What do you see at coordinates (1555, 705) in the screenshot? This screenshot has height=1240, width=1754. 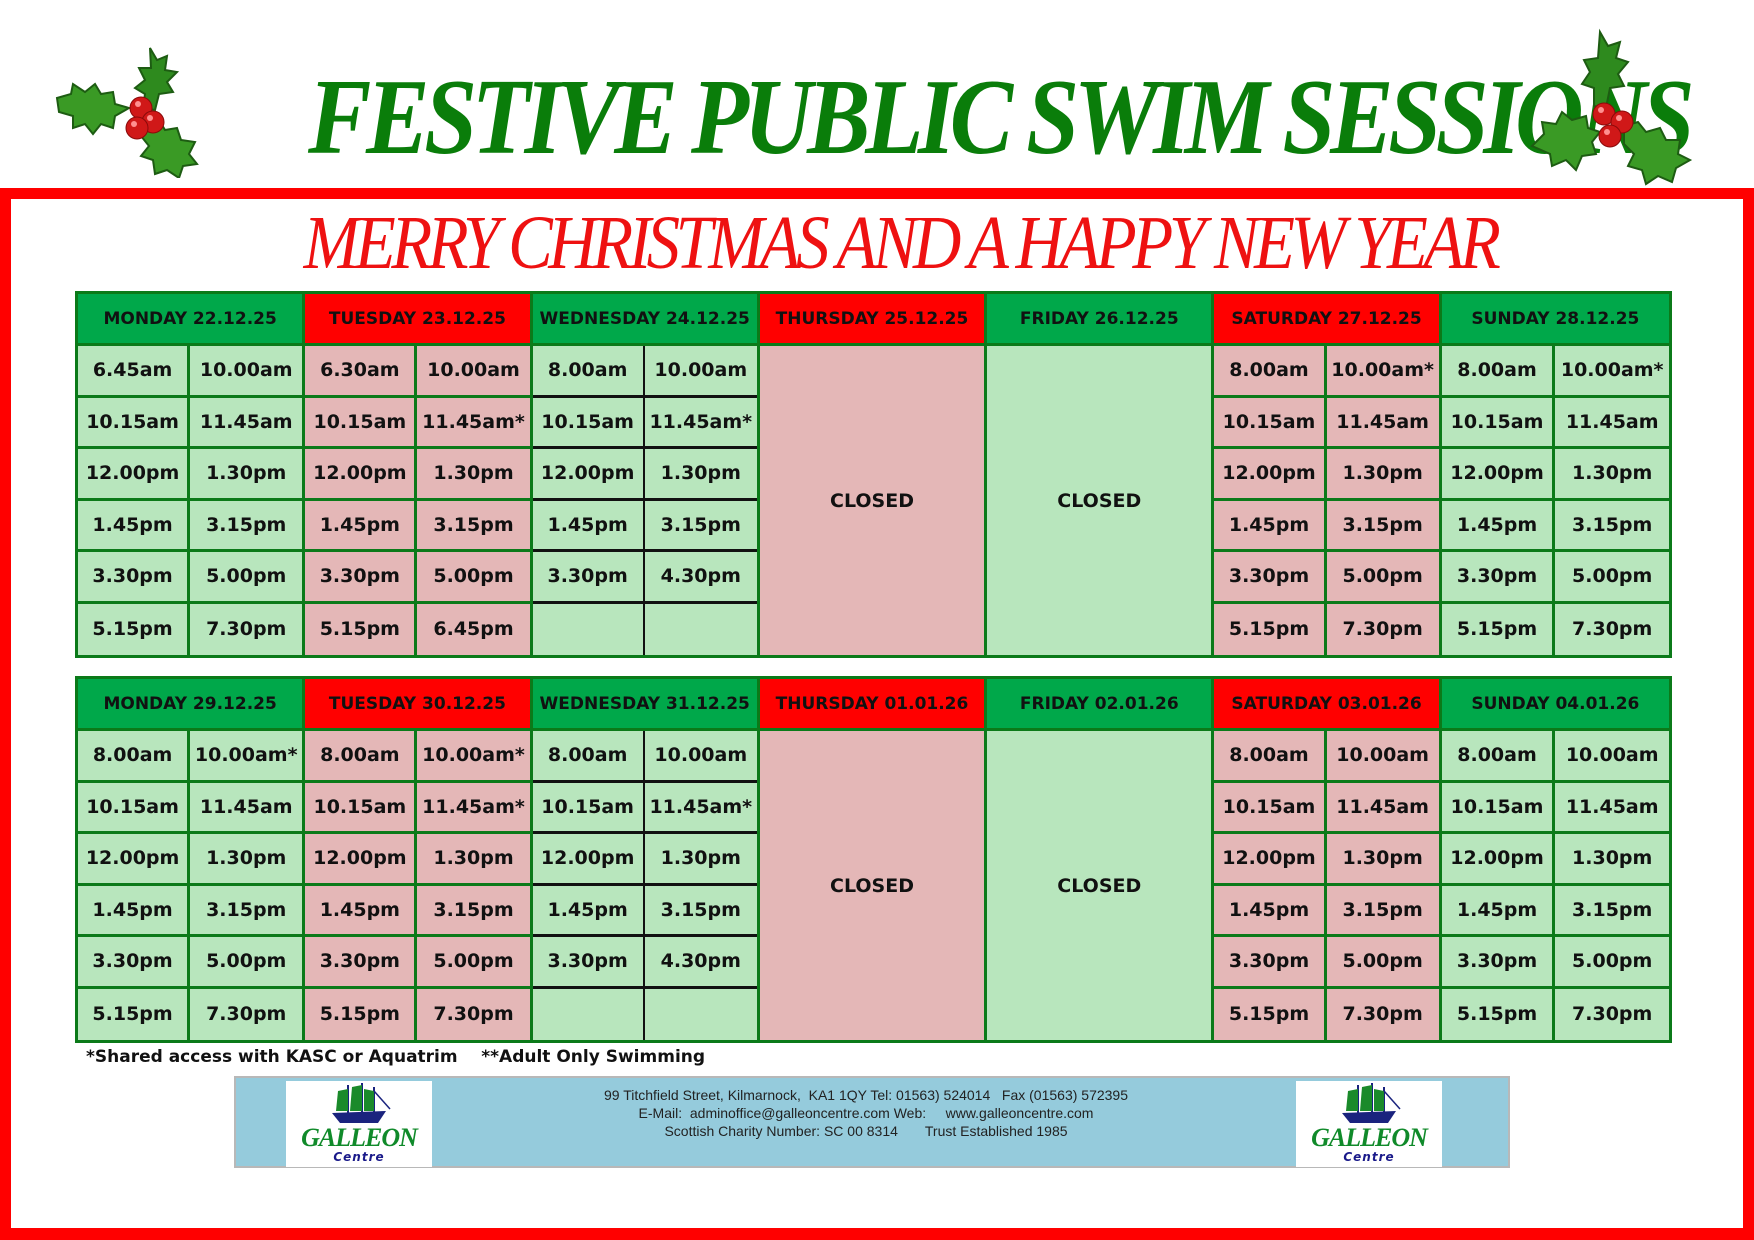 I see `day-header-sunday: SUNDAY 04.01.26` at bounding box center [1555, 705].